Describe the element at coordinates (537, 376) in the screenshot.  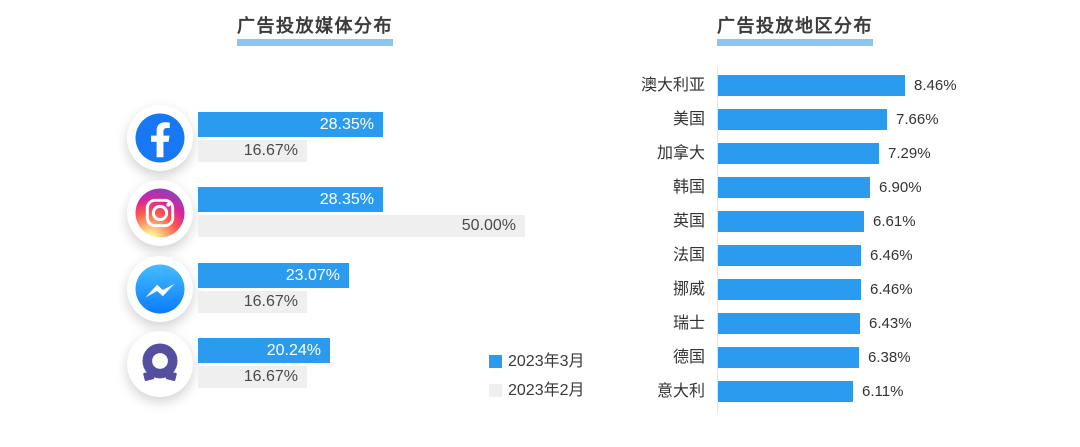
I see `media-legend: 2023年3月 2023年2月` at that location.